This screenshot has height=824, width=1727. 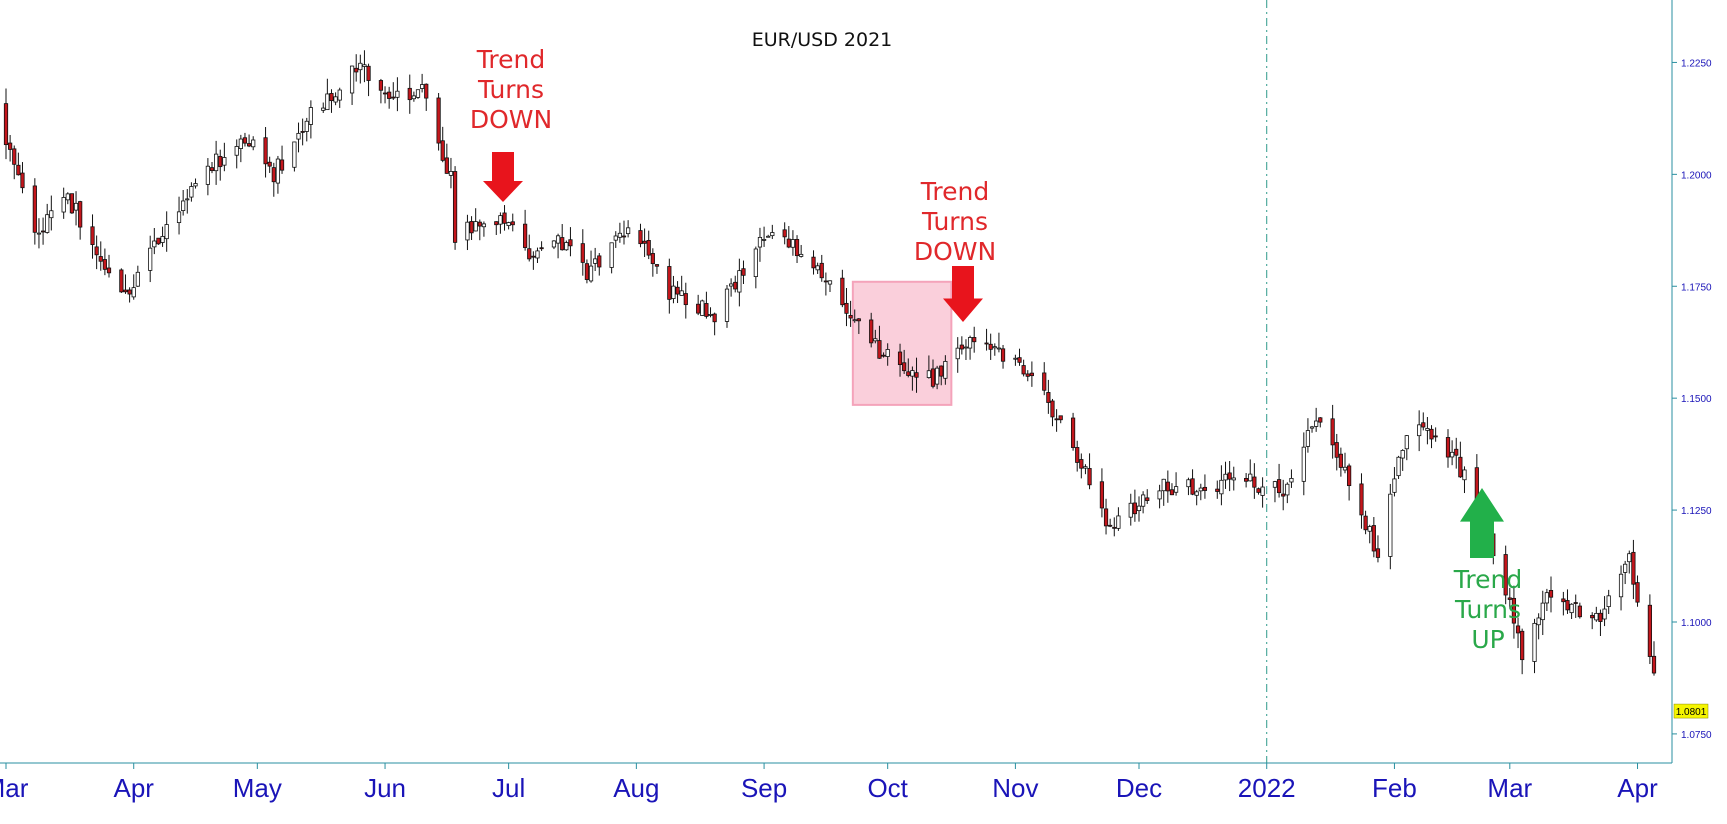 I want to click on y-tick-label: 1.1250, so click(x=1696, y=511).